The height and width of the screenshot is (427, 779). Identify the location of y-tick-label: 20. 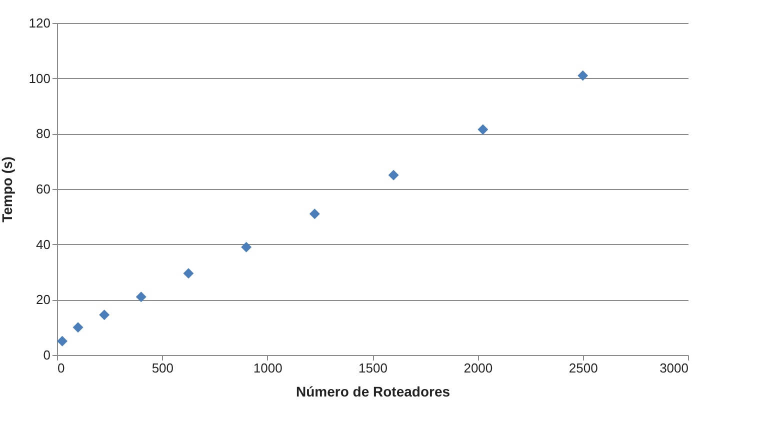
(43, 300).